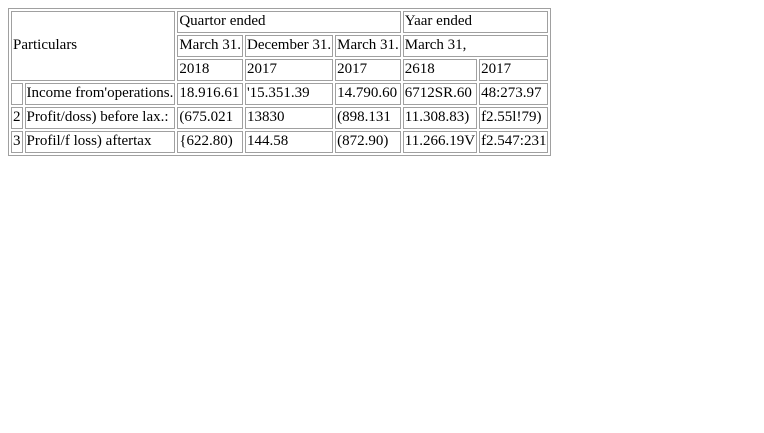 This screenshot has width=764, height=433. Describe the element at coordinates (440, 70) in the screenshot. I see `year-header: 2618` at that location.